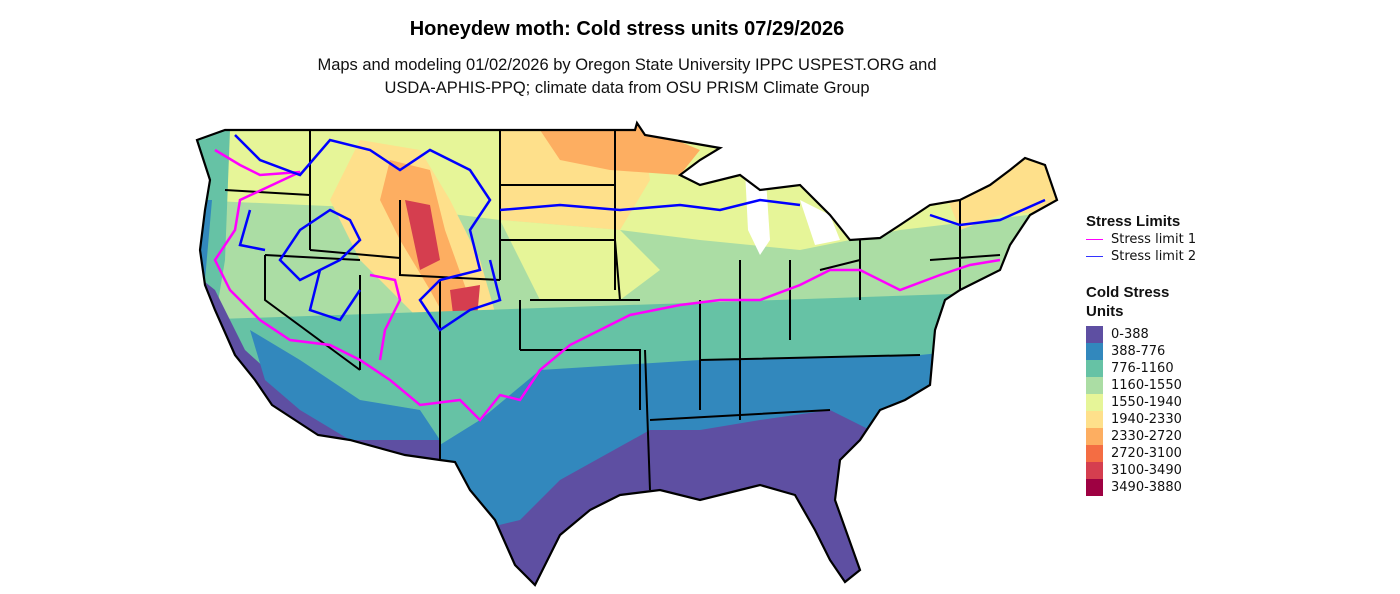 Image resolution: width=1400 pixels, height=594 pixels. What do you see at coordinates (1130, 334) in the screenshot?
I see `legend-label: 0-388` at bounding box center [1130, 334].